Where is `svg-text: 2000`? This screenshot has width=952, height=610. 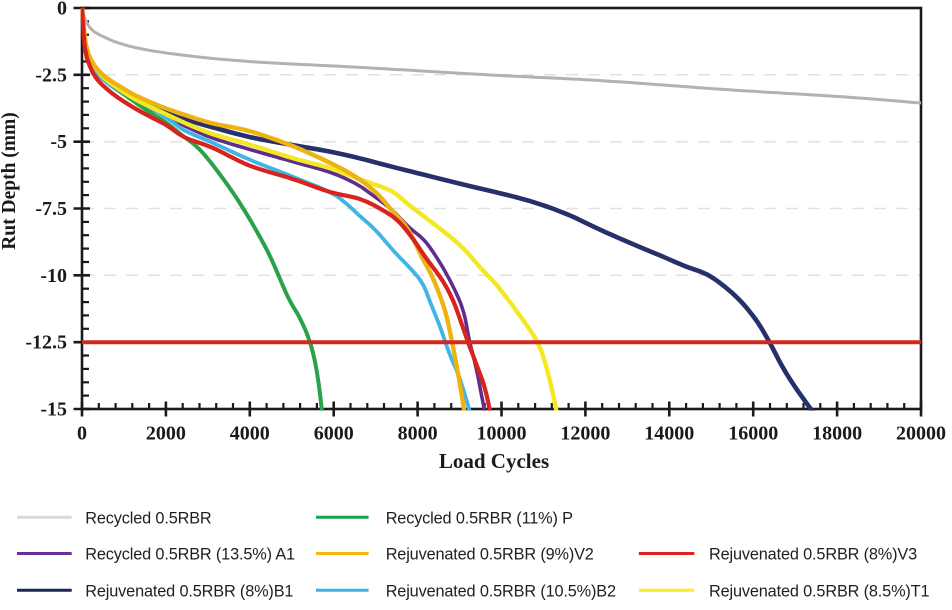 svg-text: 2000 is located at coordinates (166, 434).